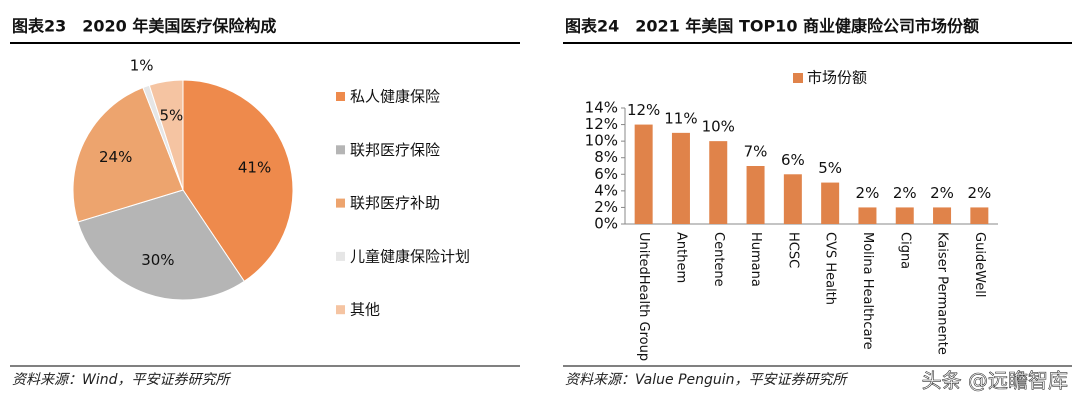  I want to click on source: 资料来源：Wind，平安证券研究所, so click(121, 380).